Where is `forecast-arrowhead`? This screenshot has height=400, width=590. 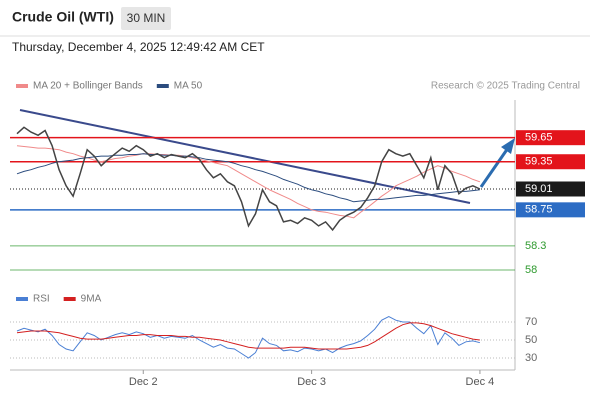 forecast-arrowhead is located at coordinates (508, 146).